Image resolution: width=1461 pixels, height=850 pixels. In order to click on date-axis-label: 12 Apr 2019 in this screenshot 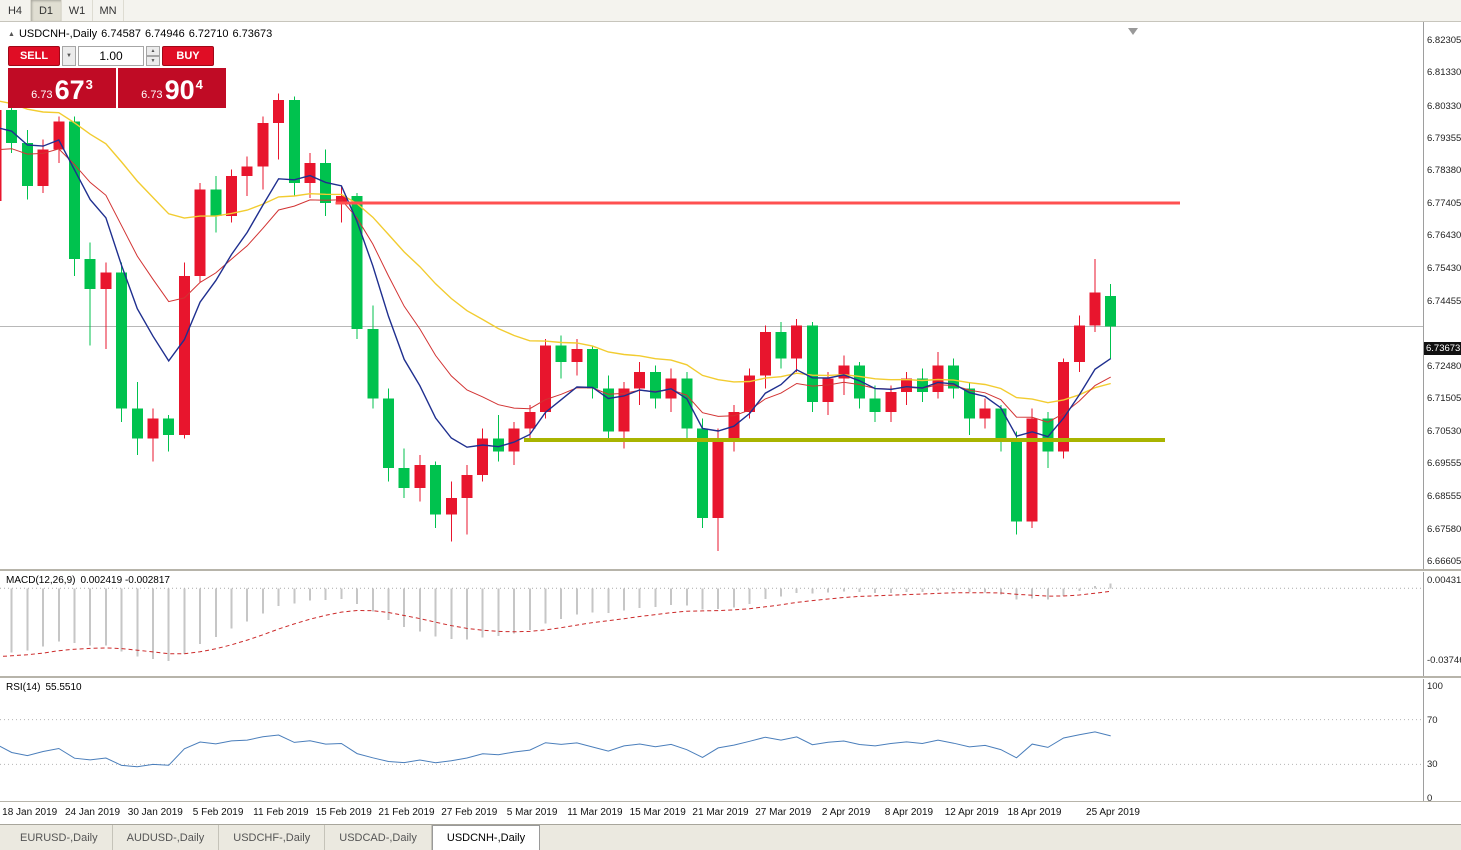, I will do `click(971, 812)`.